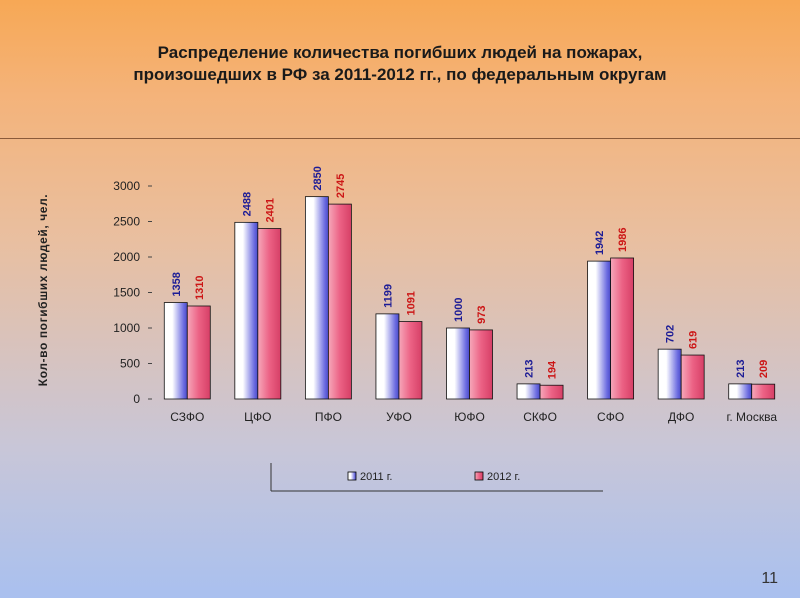 This screenshot has width=800, height=598. I want to click on data-label: 973, so click(482, 315).